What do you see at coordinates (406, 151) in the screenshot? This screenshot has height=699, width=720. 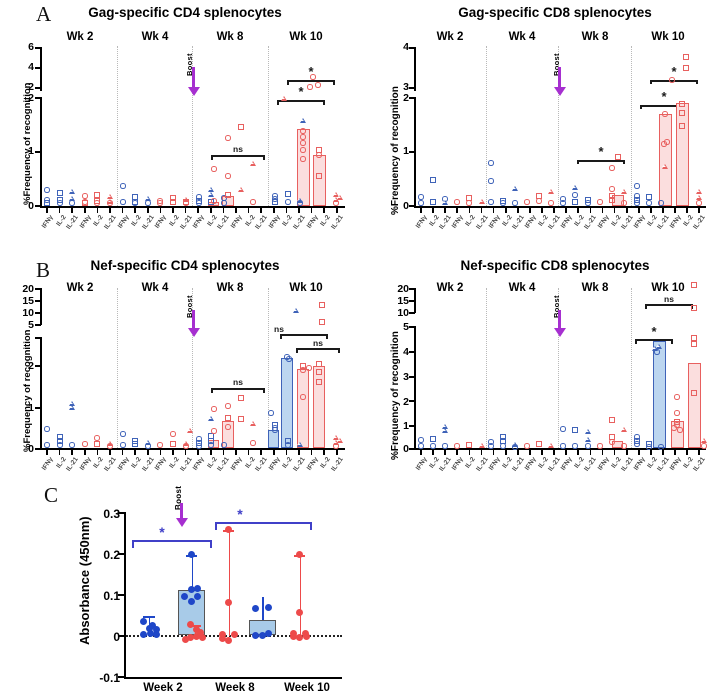 I see `ytick-gag-cd8-1: 1` at bounding box center [406, 151].